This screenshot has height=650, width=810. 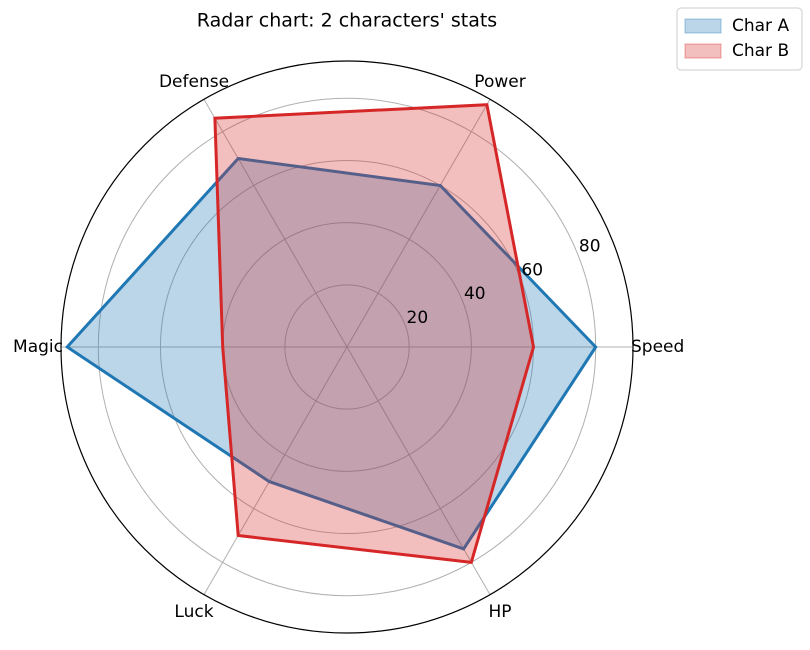 What do you see at coordinates (532, 270) in the screenshot?
I see `r-tick-label: 60` at bounding box center [532, 270].